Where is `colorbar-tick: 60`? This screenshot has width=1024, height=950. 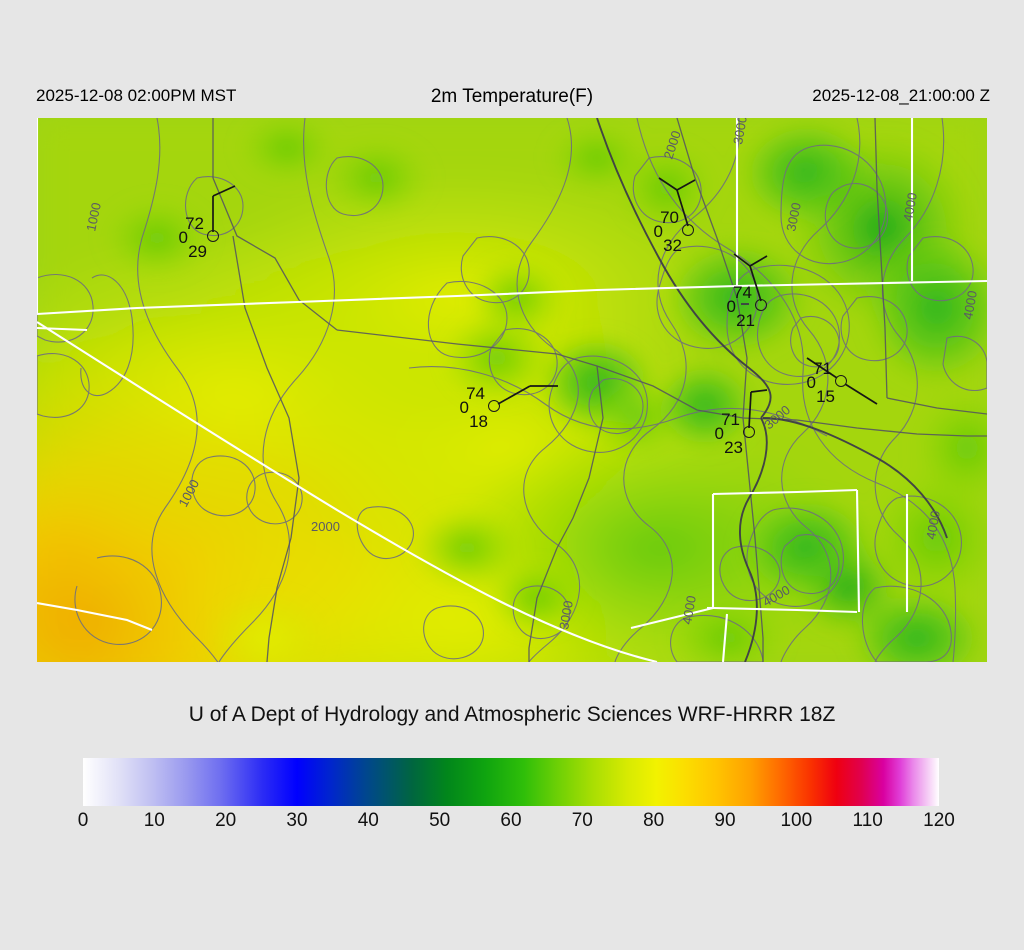 colorbar-tick: 60 is located at coordinates (511, 820).